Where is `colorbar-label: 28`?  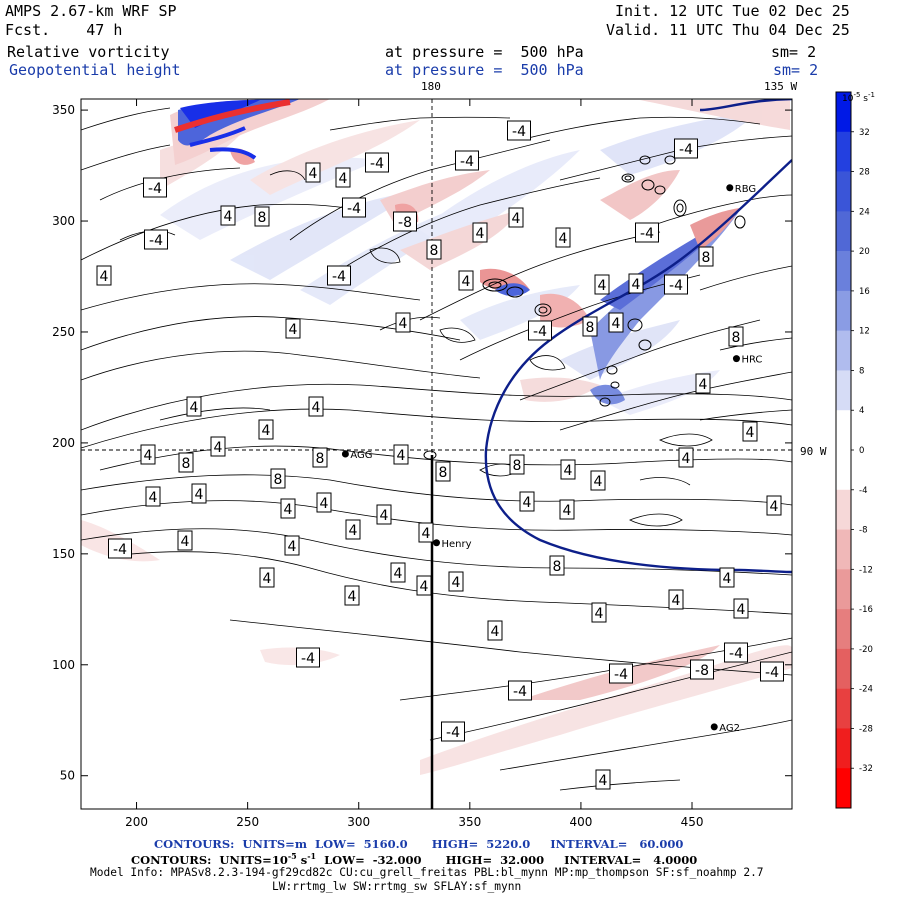
colorbar-label: 28 is located at coordinates (864, 173).